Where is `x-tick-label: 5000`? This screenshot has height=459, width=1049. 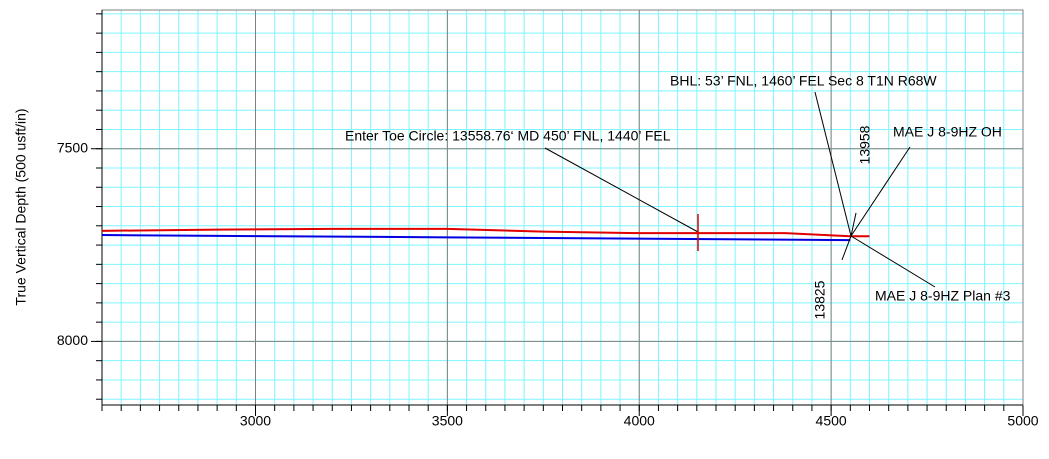
x-tick-label: 5000 is located at coordinates (1022, 421).